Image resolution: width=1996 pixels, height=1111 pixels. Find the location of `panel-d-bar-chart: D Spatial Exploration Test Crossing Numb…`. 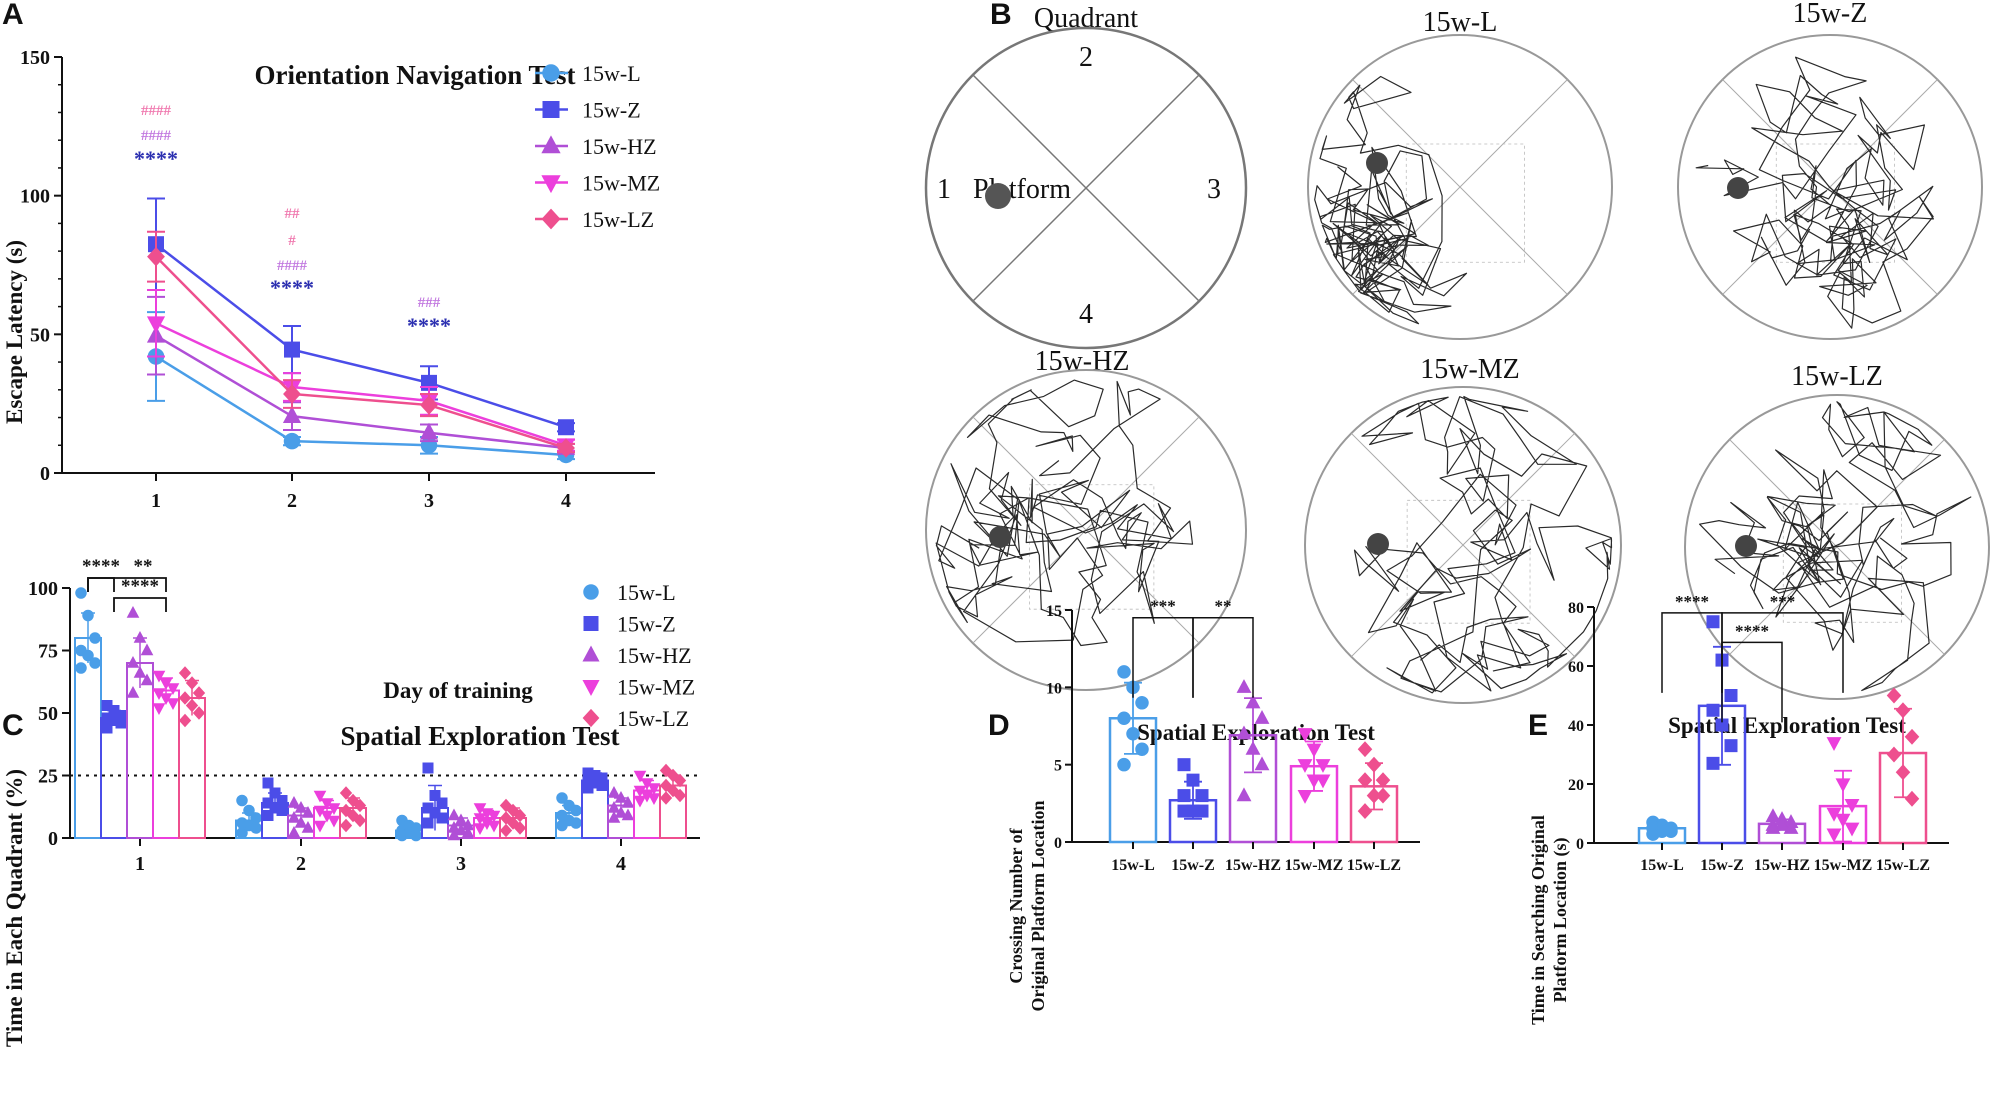

panel-d-bar-chart: D Spatial Exploration Test Crossing Numb… is located at coordinates (1204, 804).